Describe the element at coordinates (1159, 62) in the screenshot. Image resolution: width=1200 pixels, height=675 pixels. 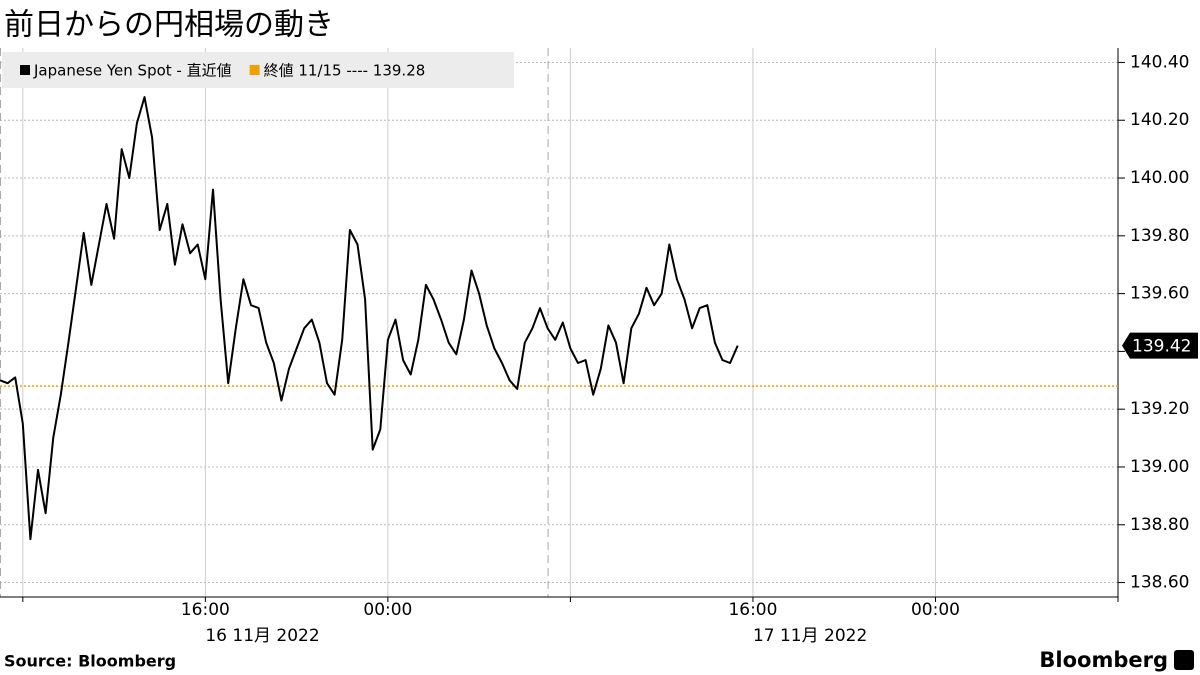
I see `y-tick-label: 140.40` at that location.